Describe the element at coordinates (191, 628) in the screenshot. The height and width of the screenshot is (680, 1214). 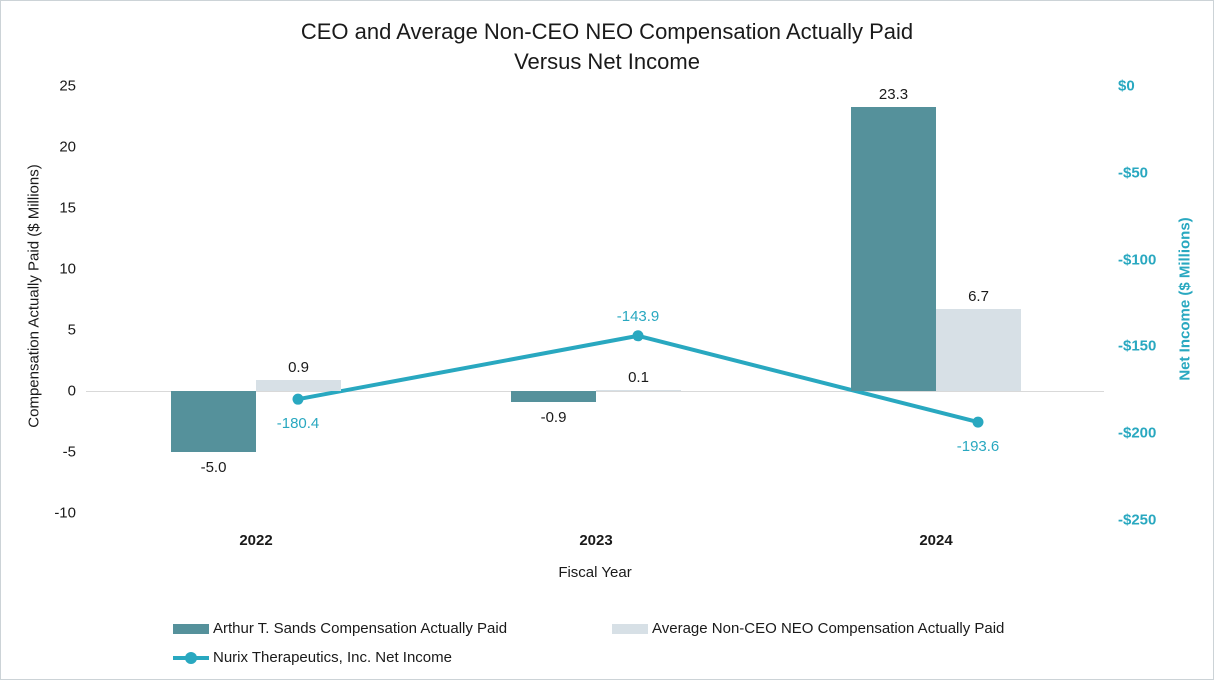
I see `ceo-bar-swatch-icon` at that location.